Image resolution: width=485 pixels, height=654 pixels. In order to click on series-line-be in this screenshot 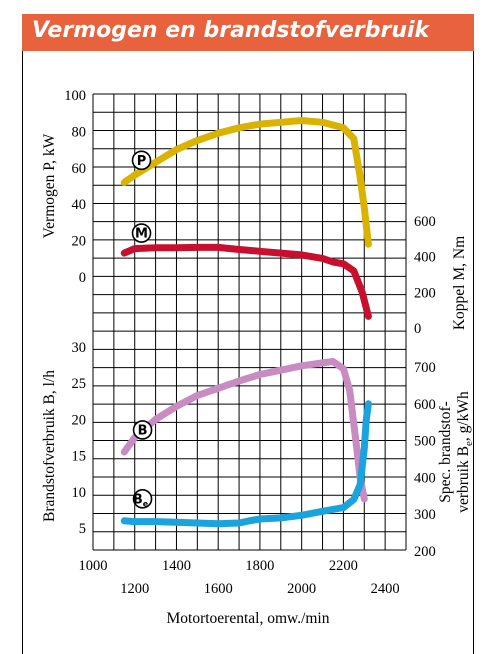, I will do `click(246, 464)`.